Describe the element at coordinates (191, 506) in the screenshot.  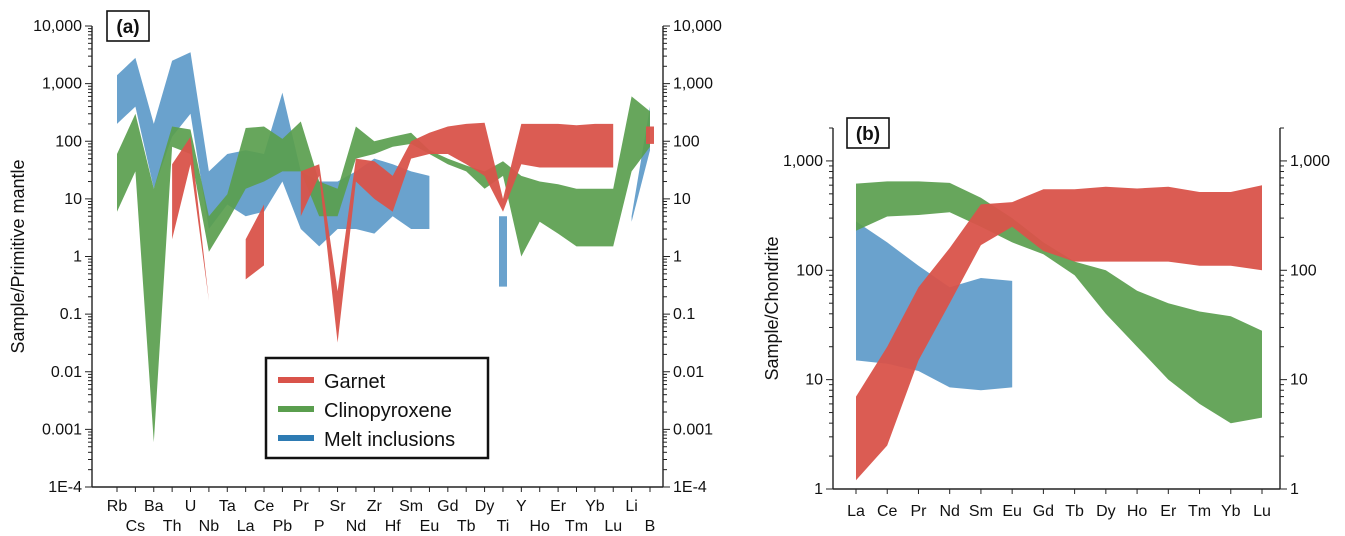
I see `x-category-label: U` at that location.